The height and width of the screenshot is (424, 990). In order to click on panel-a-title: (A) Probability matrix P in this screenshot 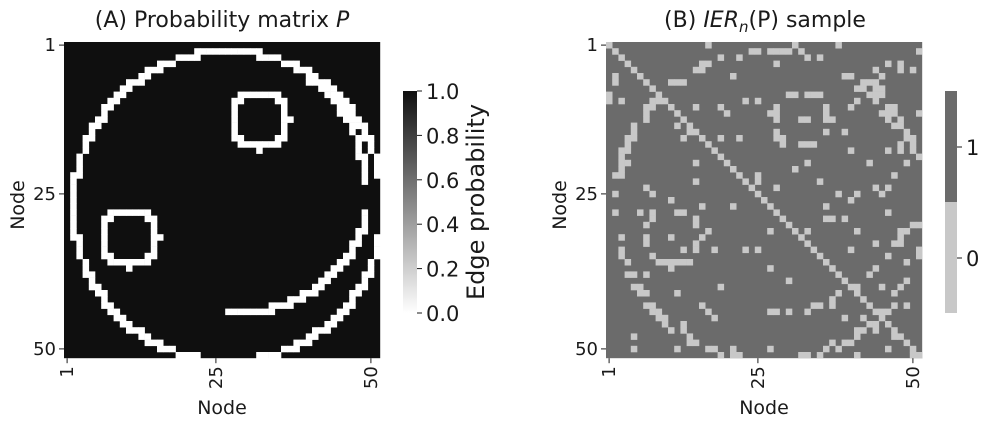, I will do `click(222, 20)`.